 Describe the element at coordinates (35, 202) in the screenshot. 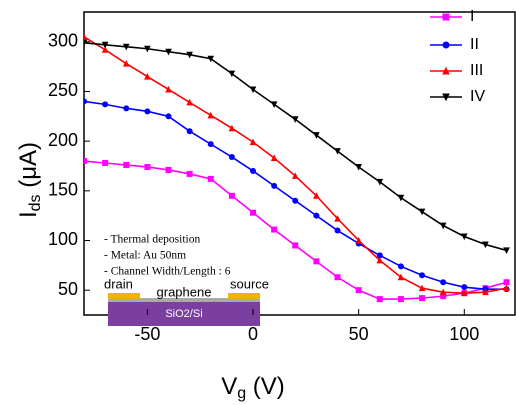

I see `label-part: ds` at that location.